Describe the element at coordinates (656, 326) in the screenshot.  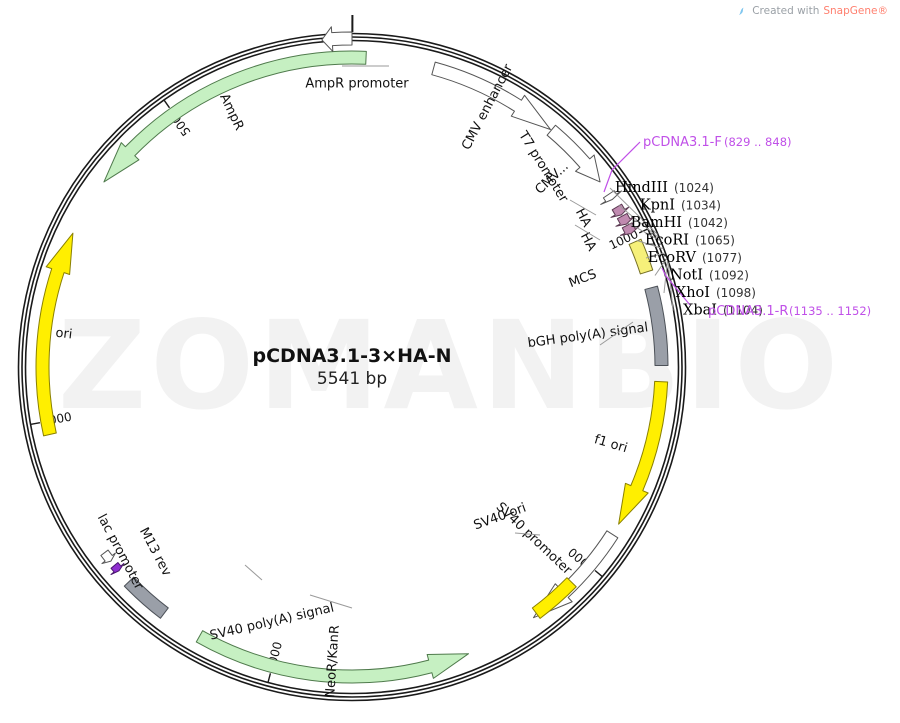
I see `feature-bgh-poly-a-signal` at that location.